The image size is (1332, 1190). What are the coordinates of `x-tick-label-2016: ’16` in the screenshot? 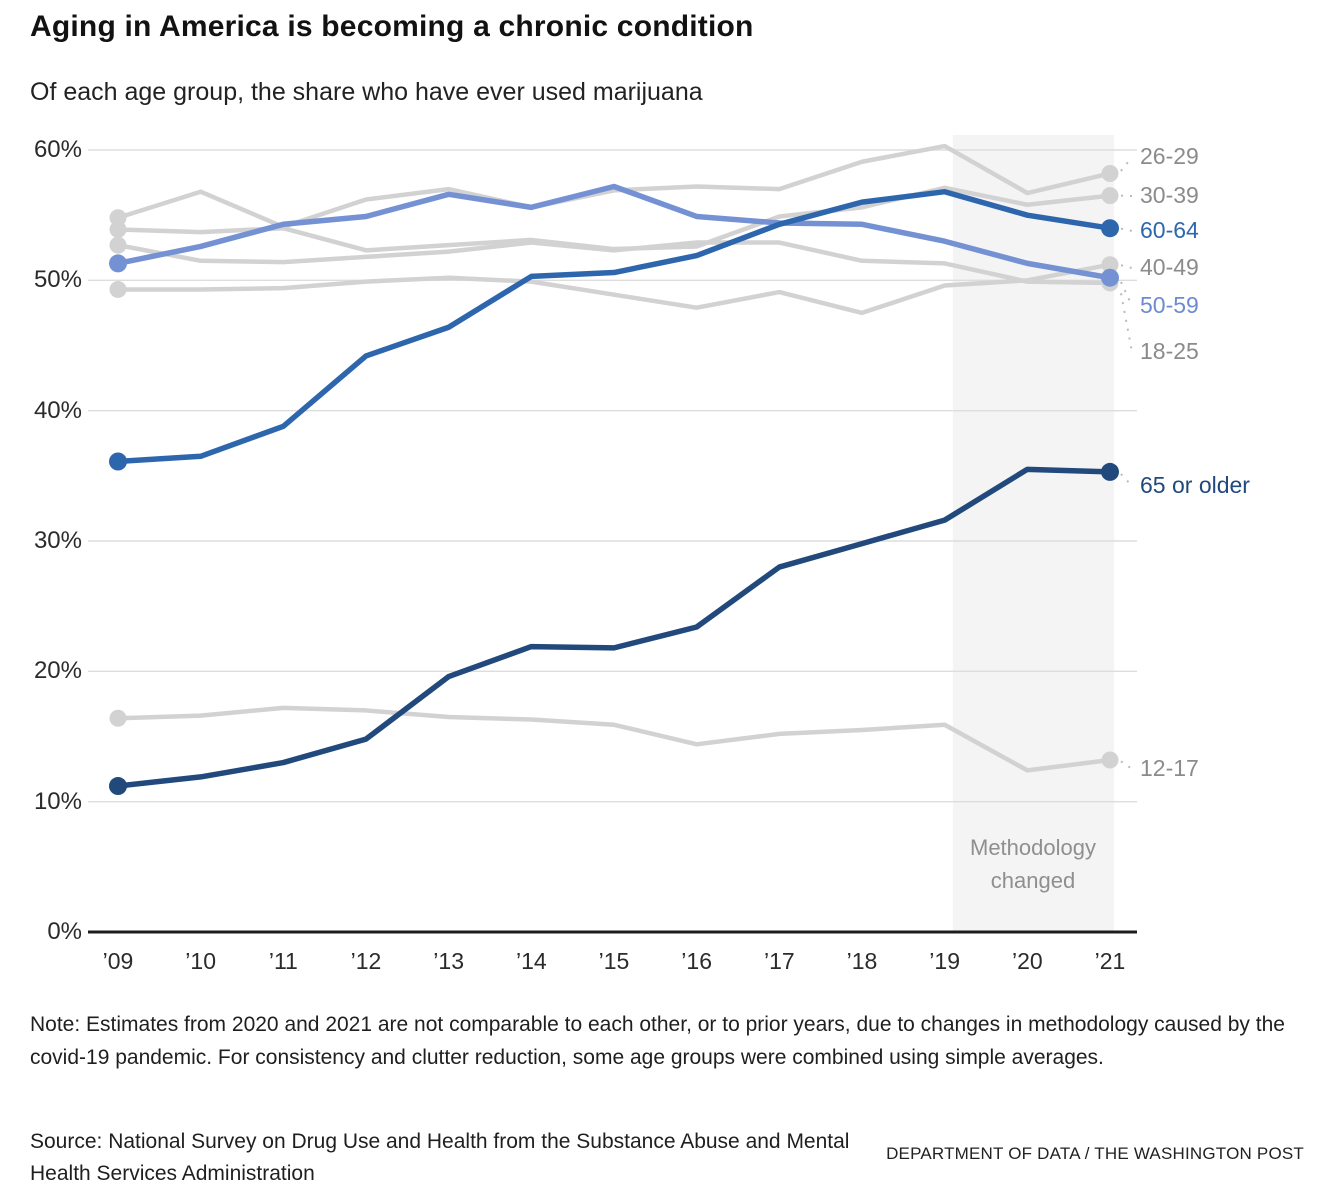 It's located at (696, 961).